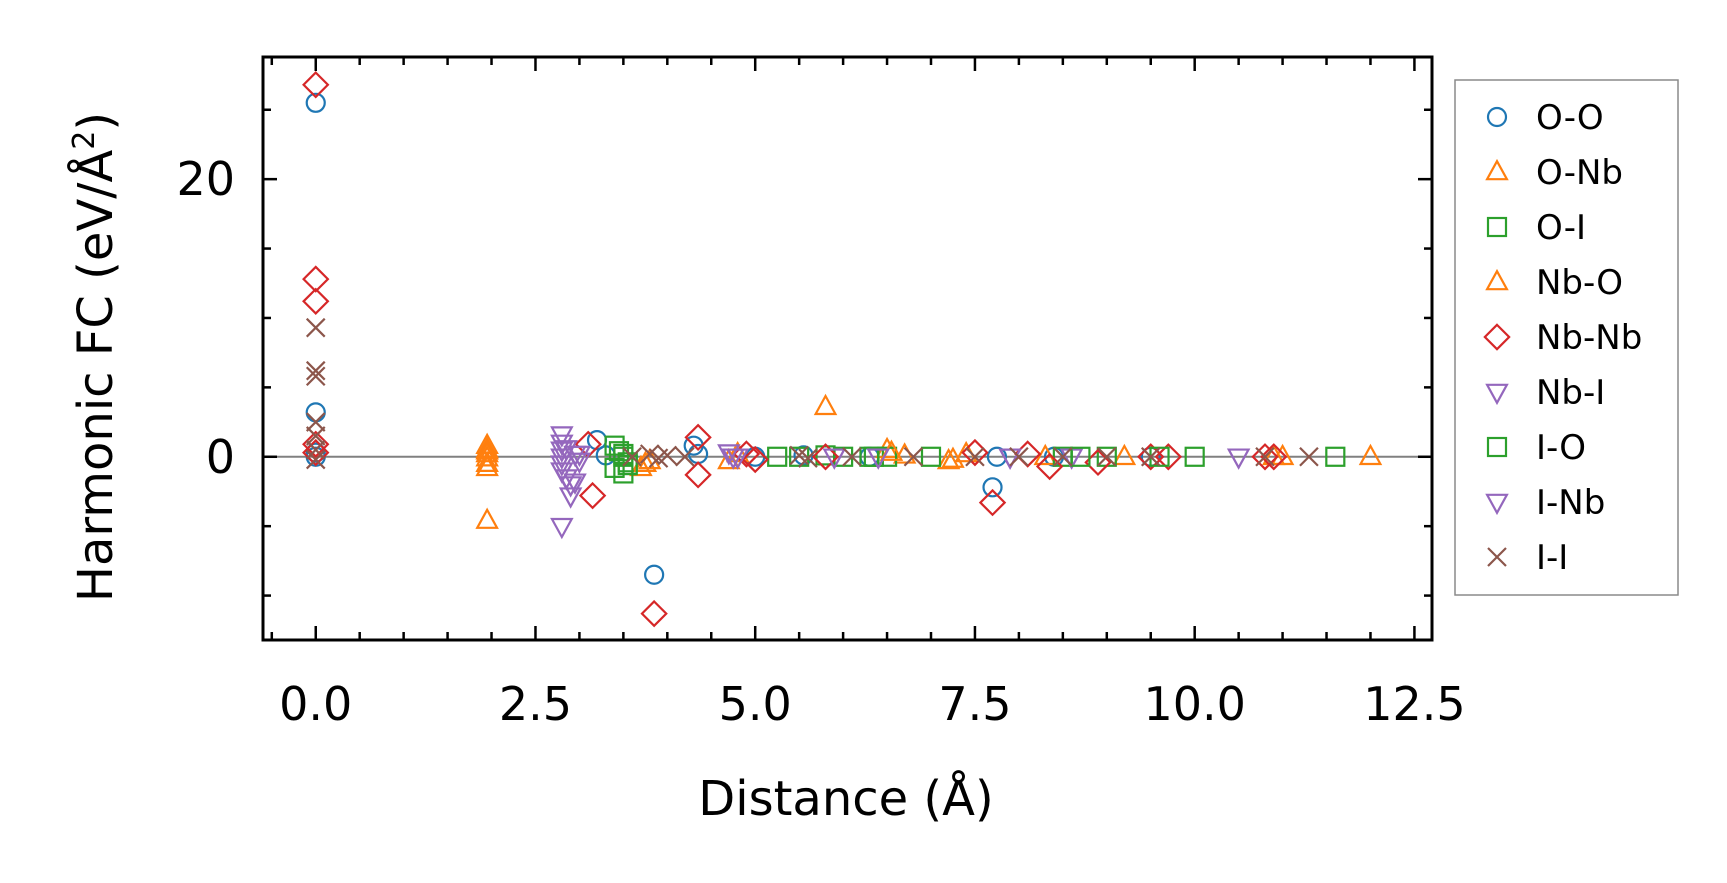 The width and height of the screenshot is (1727, 883). Describe the element at coordinates (1561, 448) in the screenshot. I see `legend-label: I-O` at that location.